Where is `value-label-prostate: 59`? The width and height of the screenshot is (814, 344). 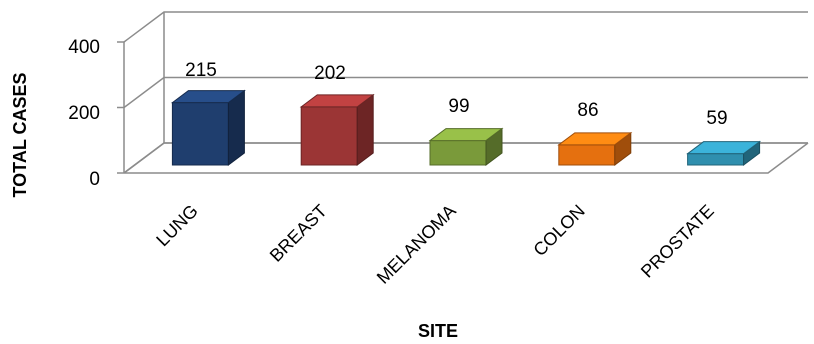 value-label-prostate: 59 is located at coordinates (716, 118).